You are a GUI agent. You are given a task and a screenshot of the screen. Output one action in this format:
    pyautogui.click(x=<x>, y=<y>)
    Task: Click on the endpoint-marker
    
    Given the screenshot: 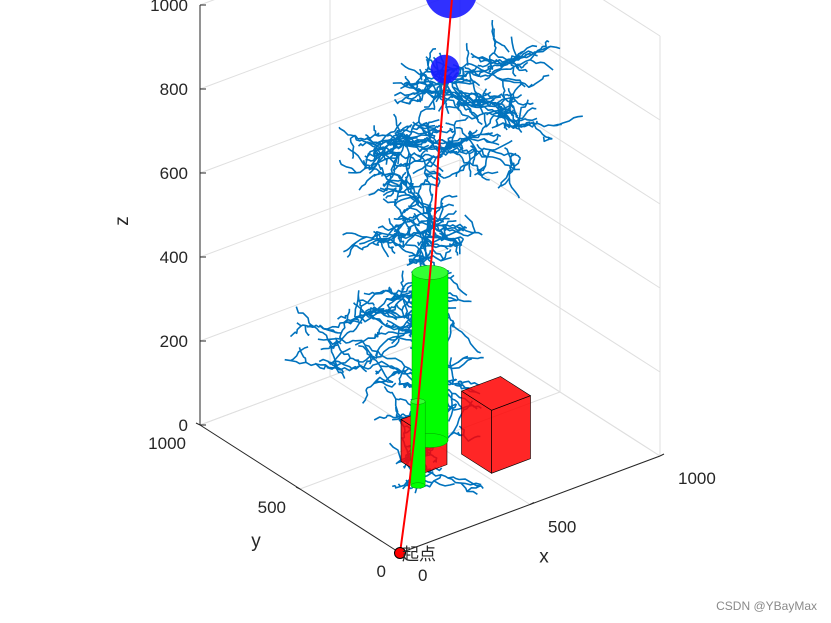 What is the action you would take?
    pyautogui.click(x=400, y=553)
    